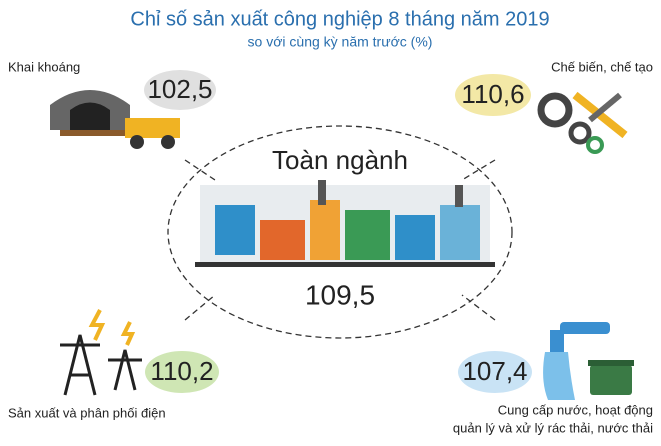  Describe the element at coordinates (602, 66) in the screenshot. I see `sector-label: Chế biến, chế tạo` at that location.